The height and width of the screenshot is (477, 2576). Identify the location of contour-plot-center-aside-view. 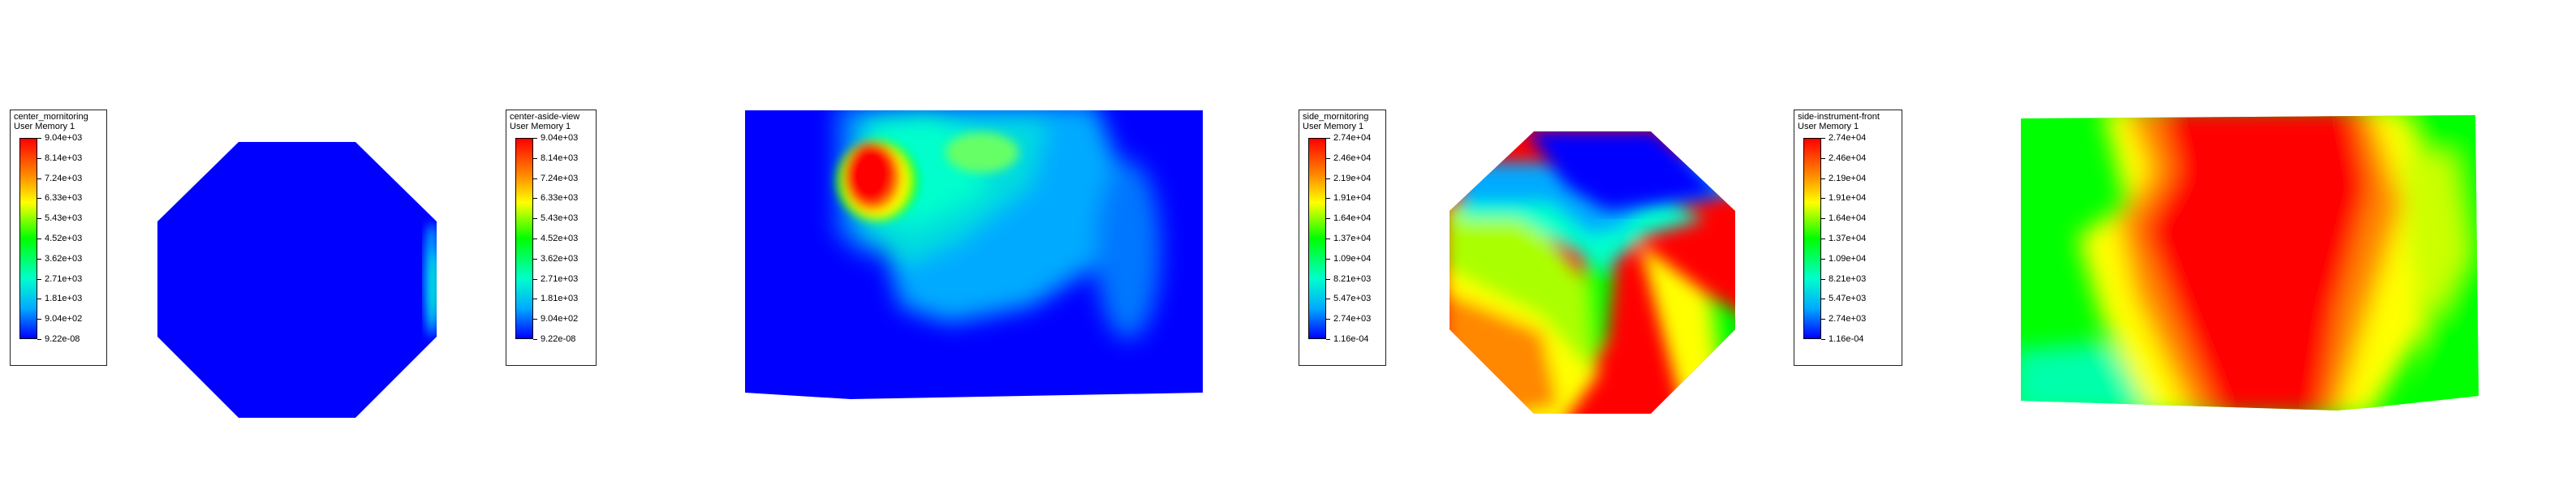
(974, 254).